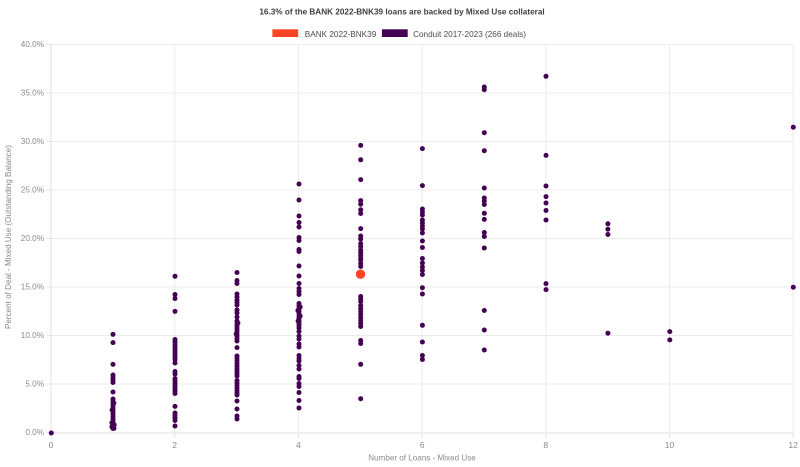  Describe the element at coordinates (422, 445) in the screenshot. I see `svg-text: 6` at that location.